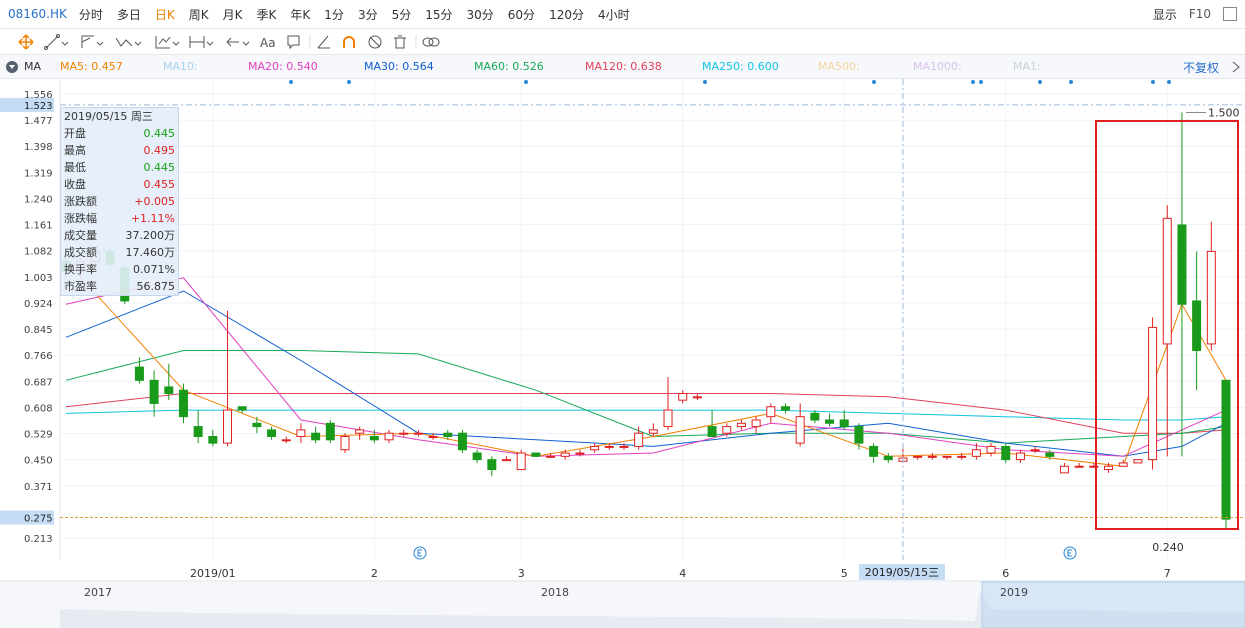  What do you see at coordinates (300, 14) in the screenshot?
I see `period-tab: 年K` at bounding box center [300, 14].